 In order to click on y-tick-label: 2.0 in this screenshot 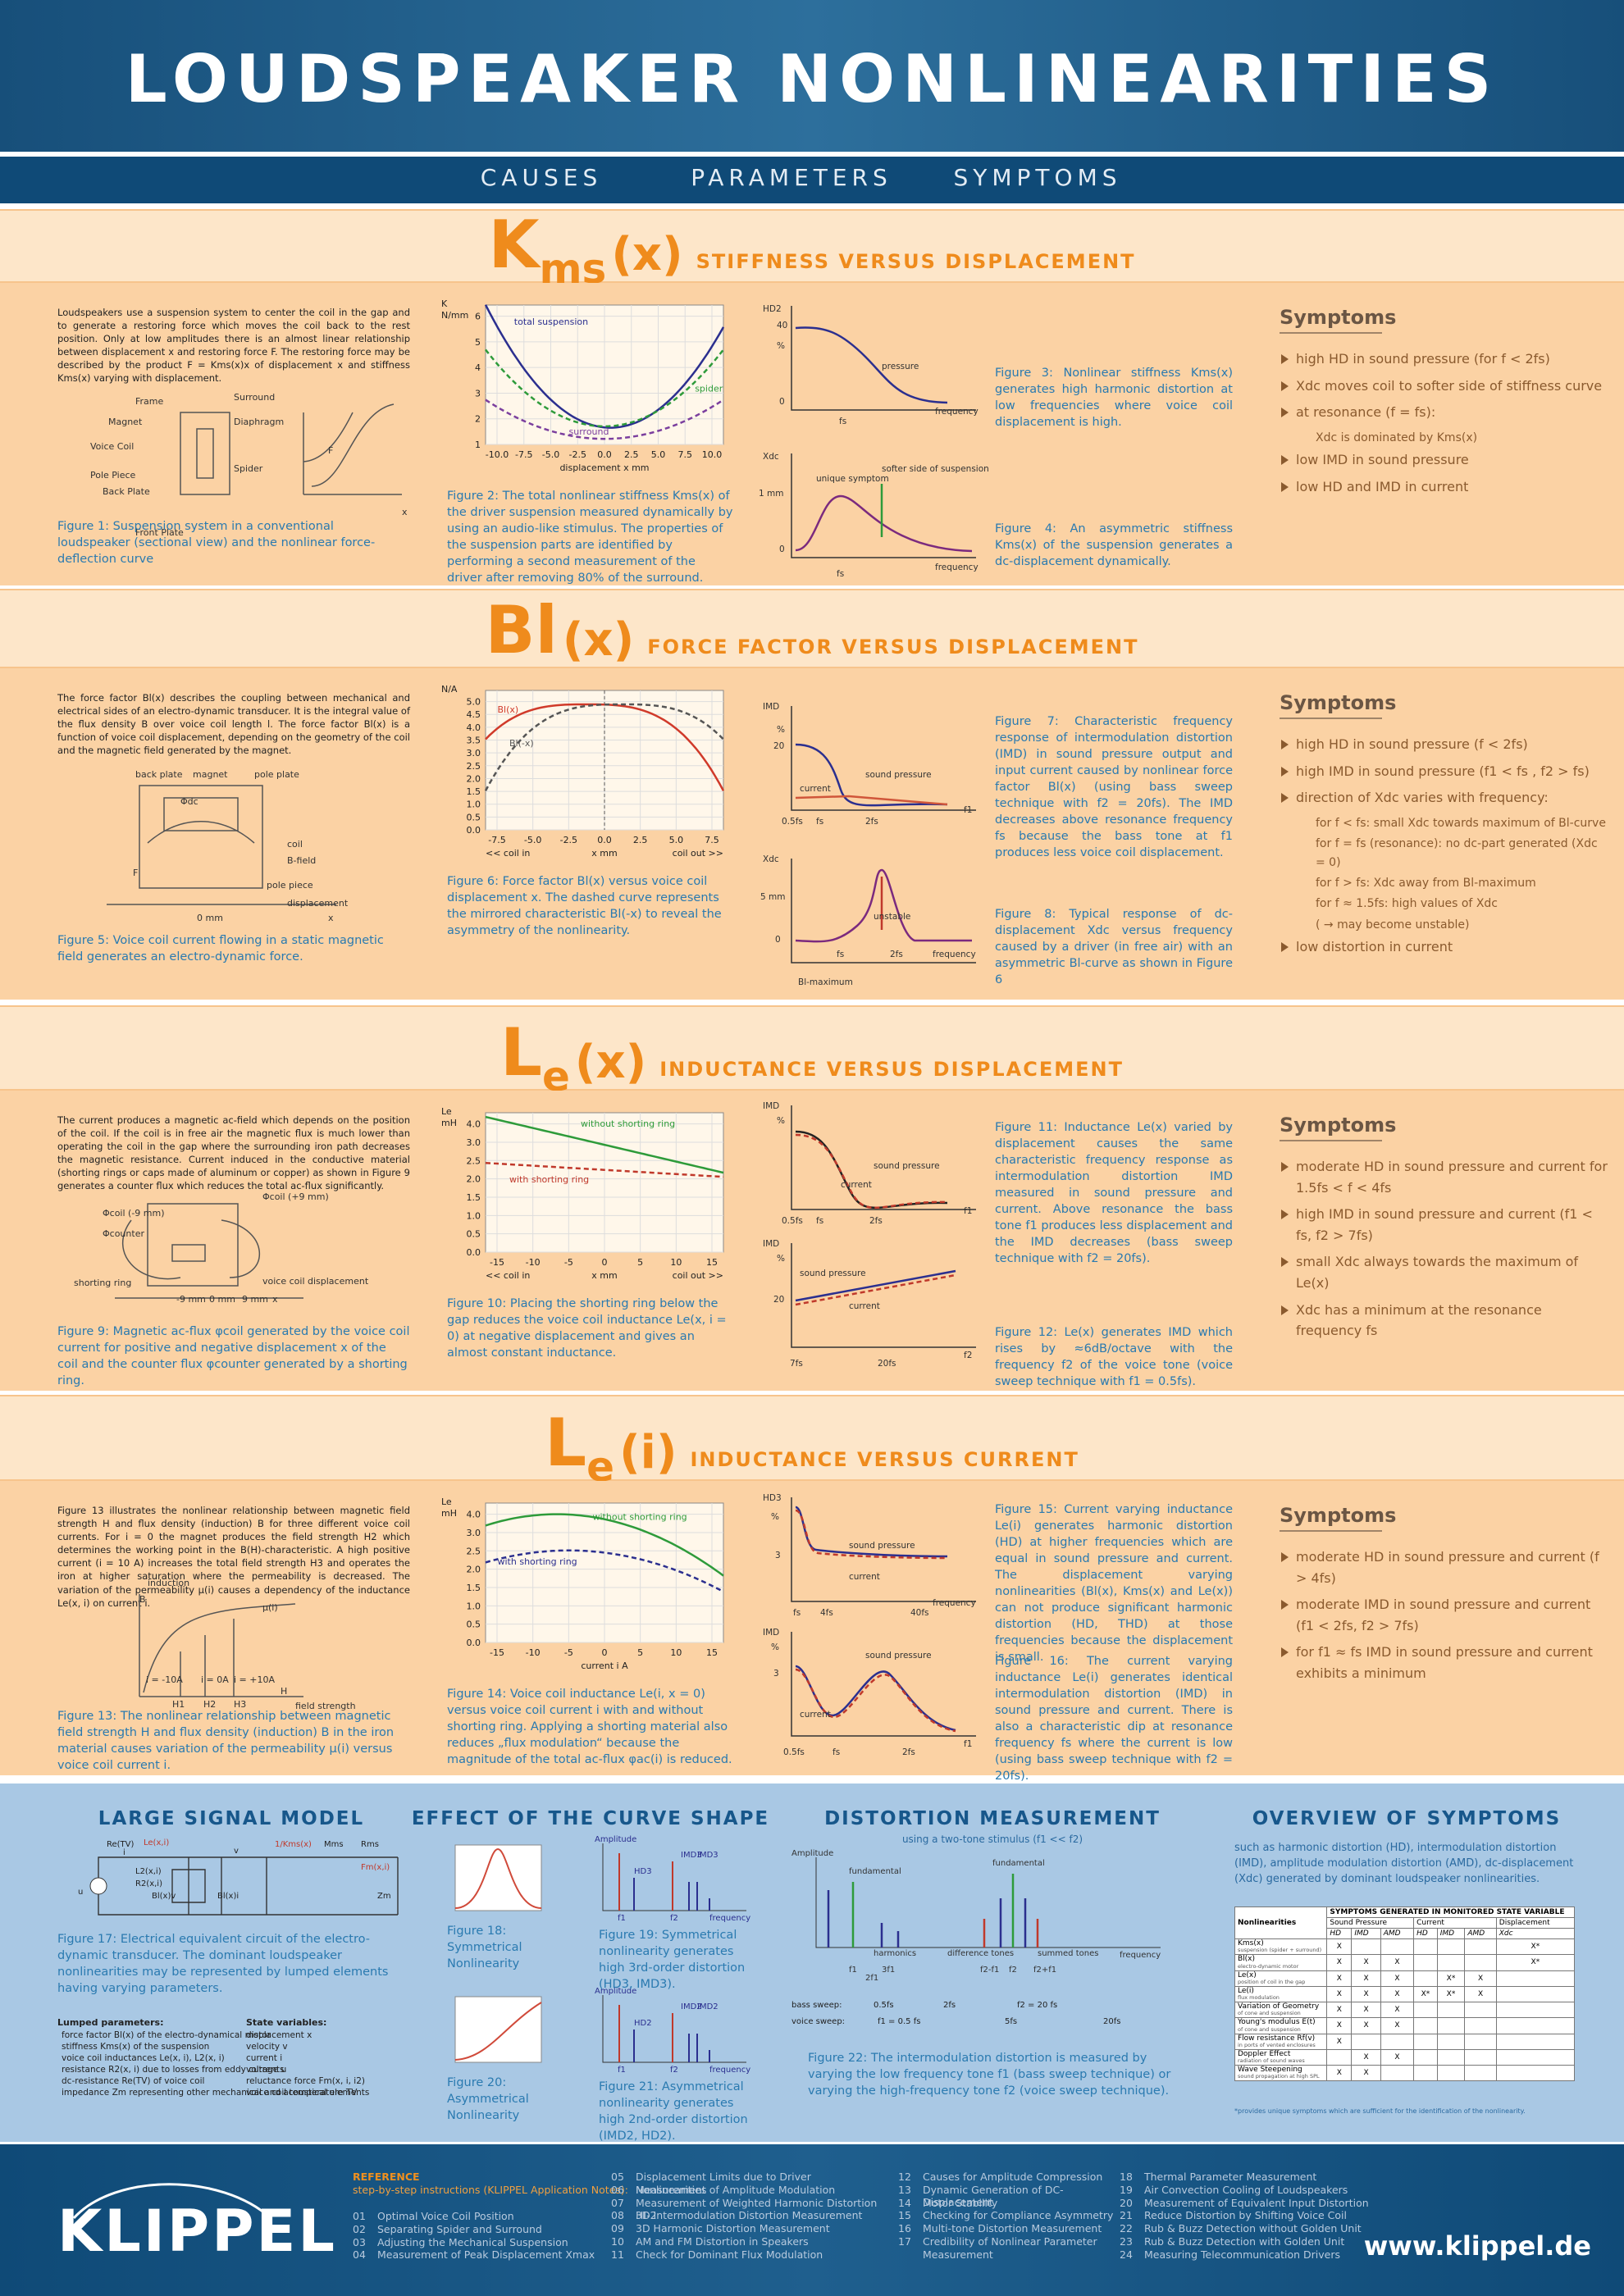, I will do `click(474, 1570)`.